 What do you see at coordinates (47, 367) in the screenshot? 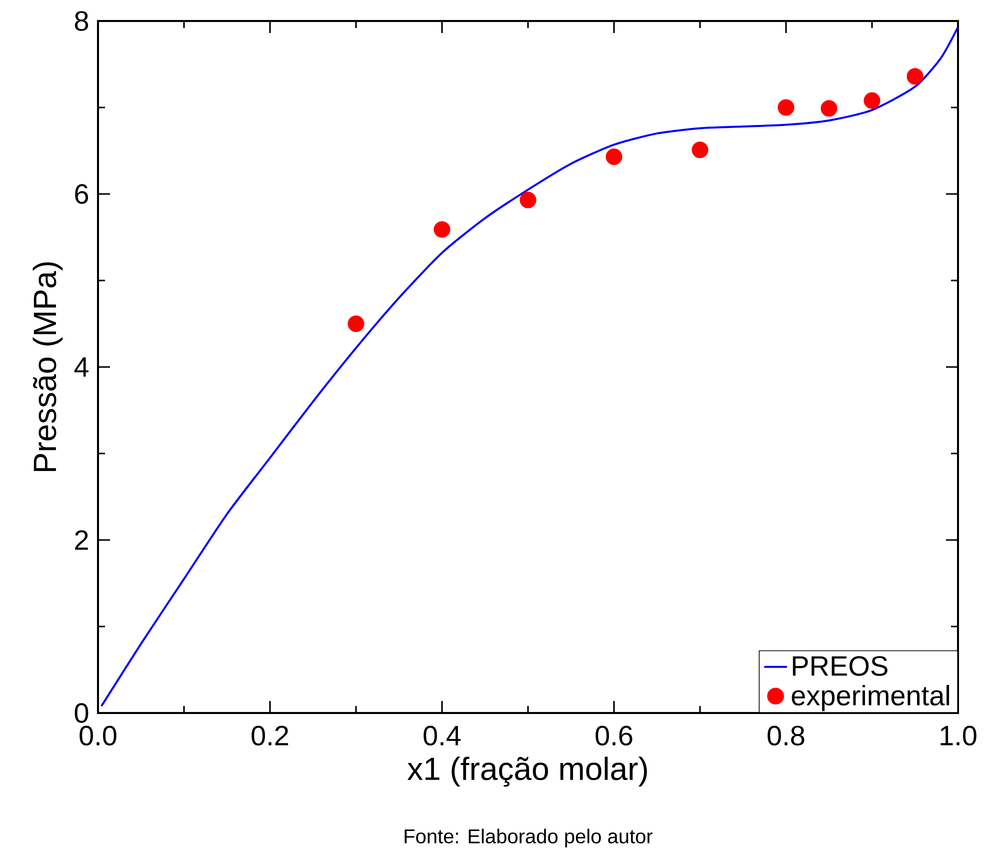
I see `y-axis-title: Pressão (MPa)` at bounding box center [47, 367].